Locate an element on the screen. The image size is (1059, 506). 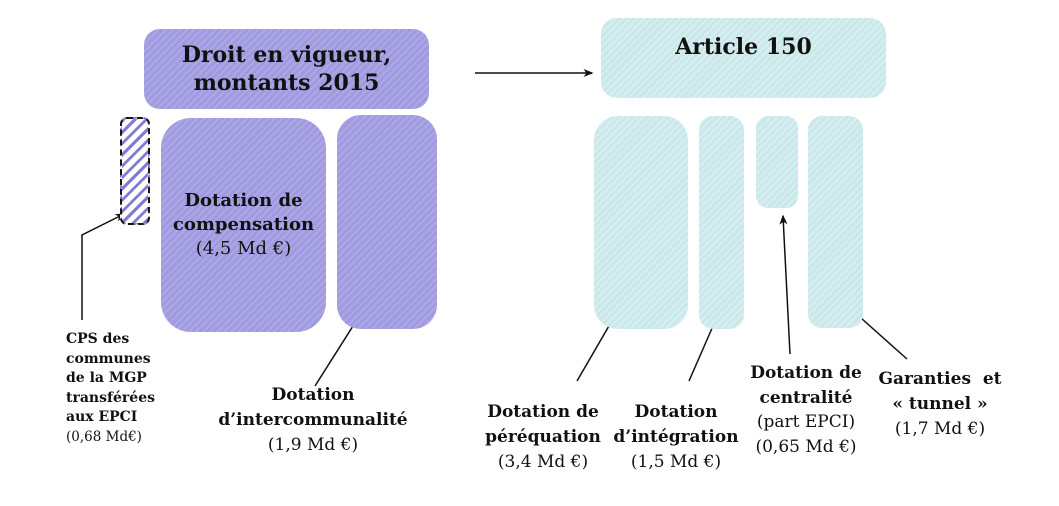
garanties-label: Garanties et « tunnel » (1,7 Md €) is located at coordinates (940, 404).